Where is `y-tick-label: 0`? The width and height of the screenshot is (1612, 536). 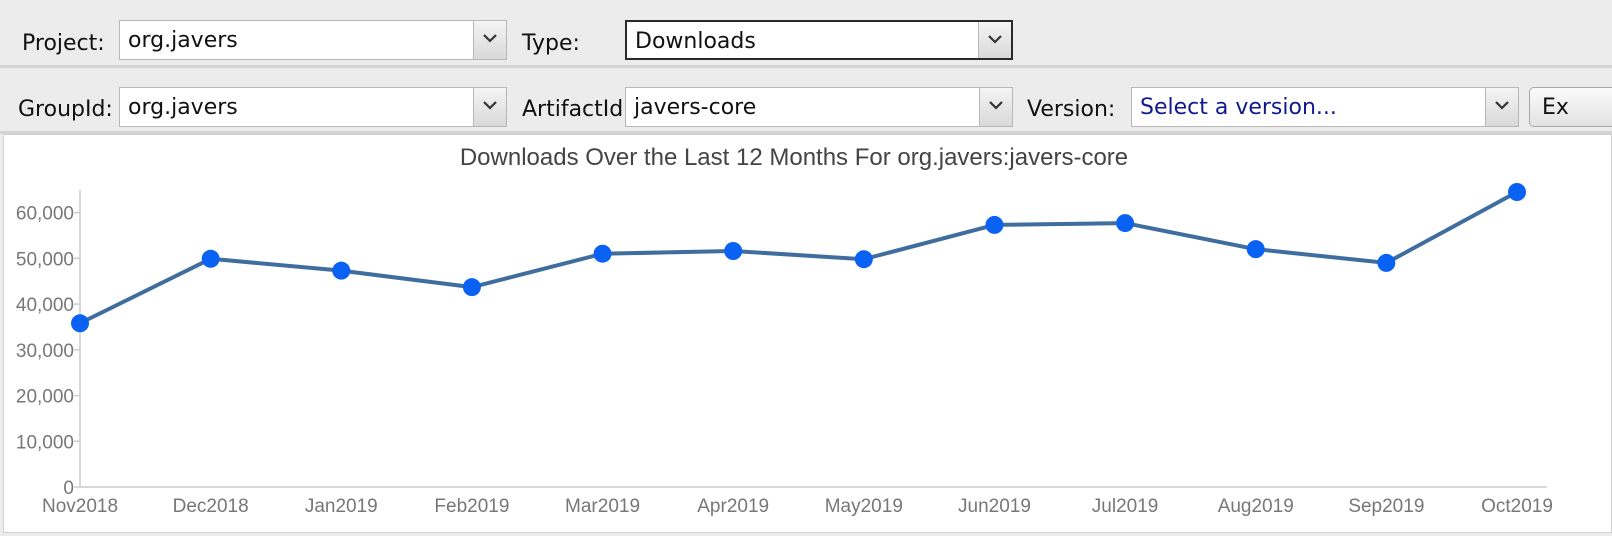
y-tick-label: 0 is located at coordinates (68, 488).